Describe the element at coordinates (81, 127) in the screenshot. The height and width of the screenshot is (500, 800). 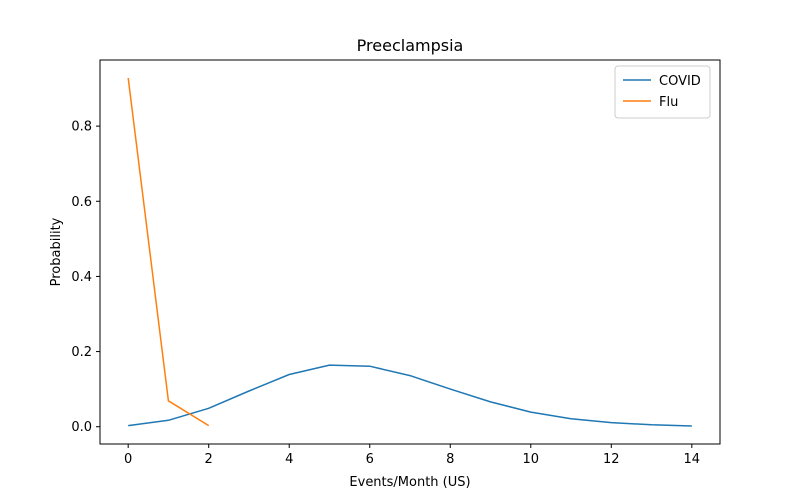
I see `y-tick-label: 0.8` at that location.